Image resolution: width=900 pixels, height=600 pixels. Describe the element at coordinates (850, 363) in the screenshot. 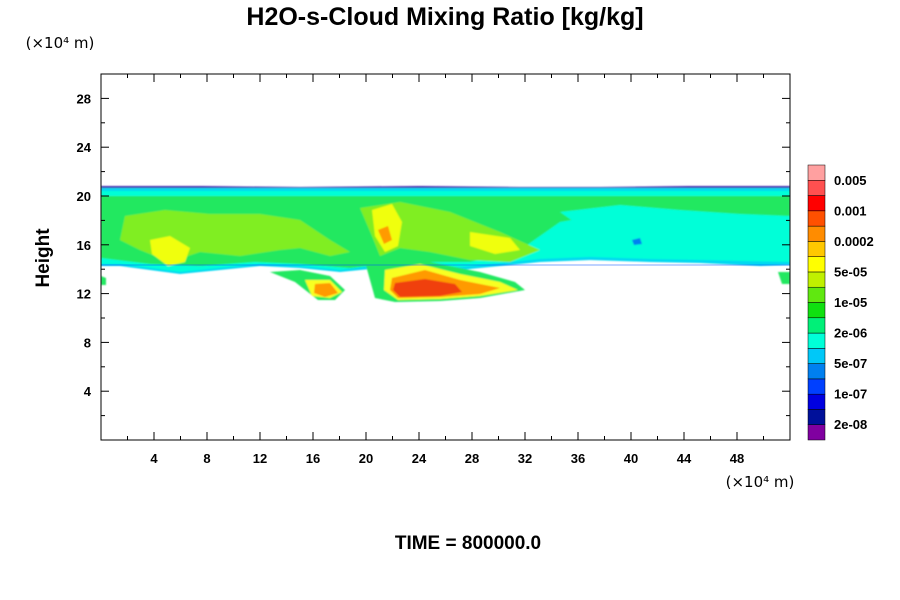

I see `colorbar-label: 5e-07` at that location.